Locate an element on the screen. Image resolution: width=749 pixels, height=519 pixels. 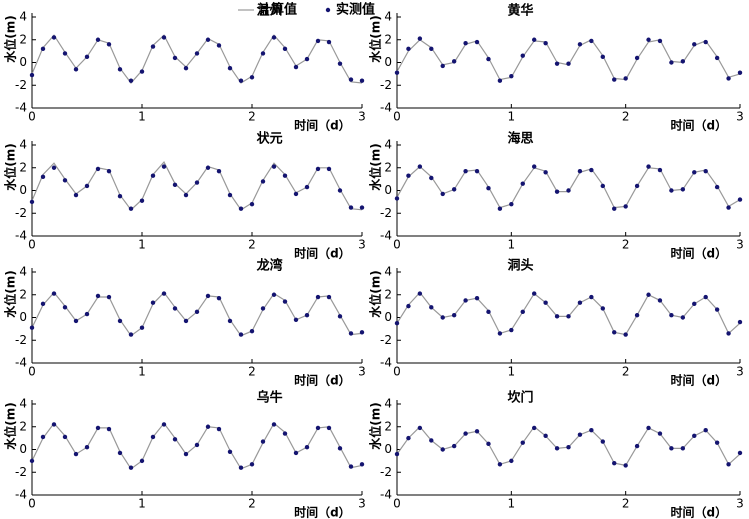
panel-title: 黄华 is located at coordinates (520, 11).